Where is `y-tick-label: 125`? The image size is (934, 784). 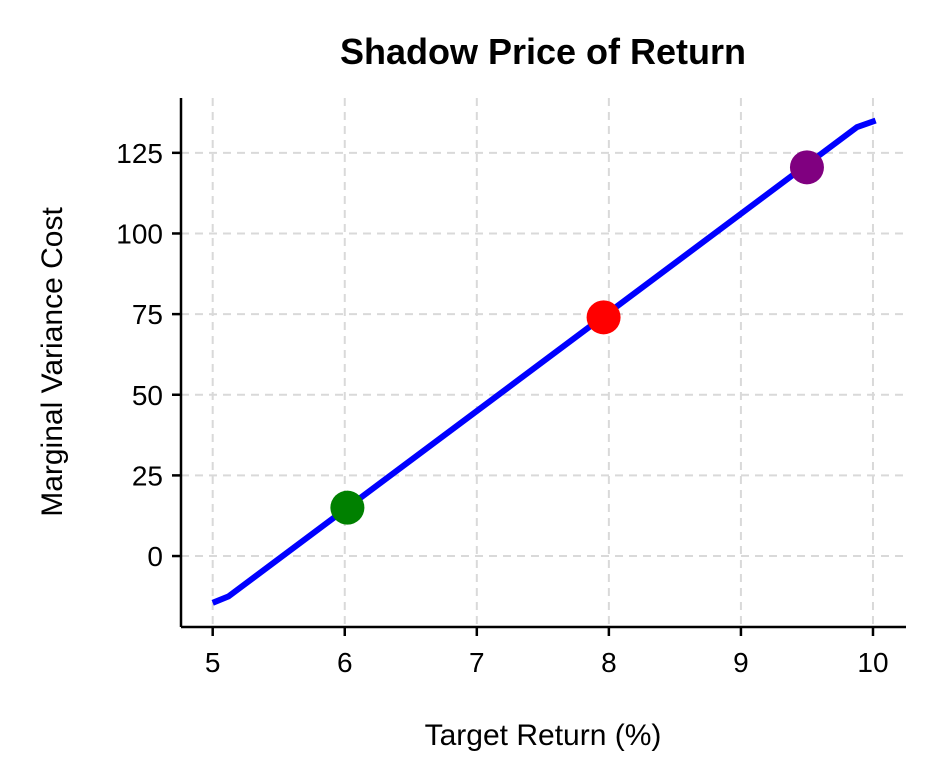 y-tick-label: 125 is located at coordinates (139, 153).